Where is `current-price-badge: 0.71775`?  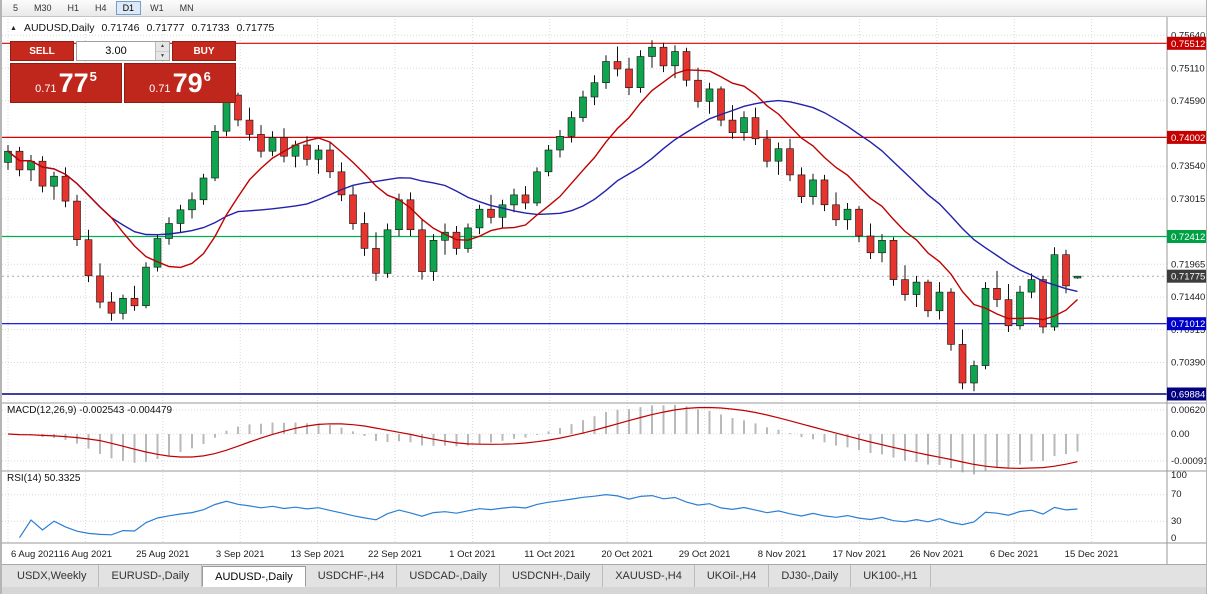
current-price-badge: 0.71775 is located at coordinates (1186, 276).